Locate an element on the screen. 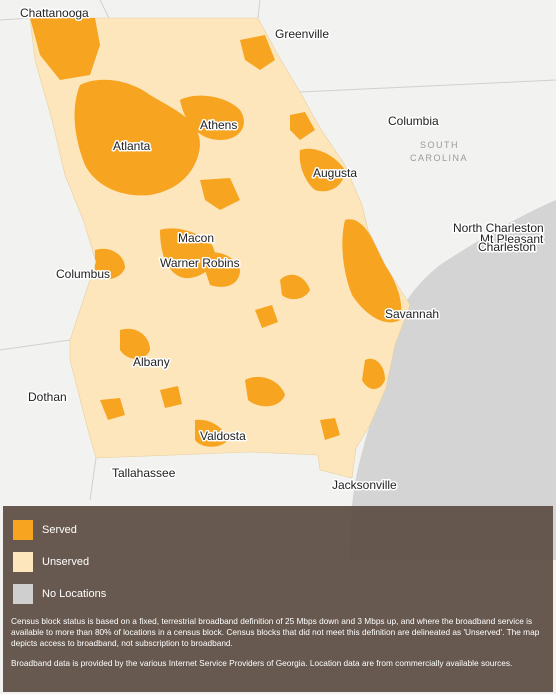  legend-item-no-locations: No Locations is located at coordinates (59, 594).